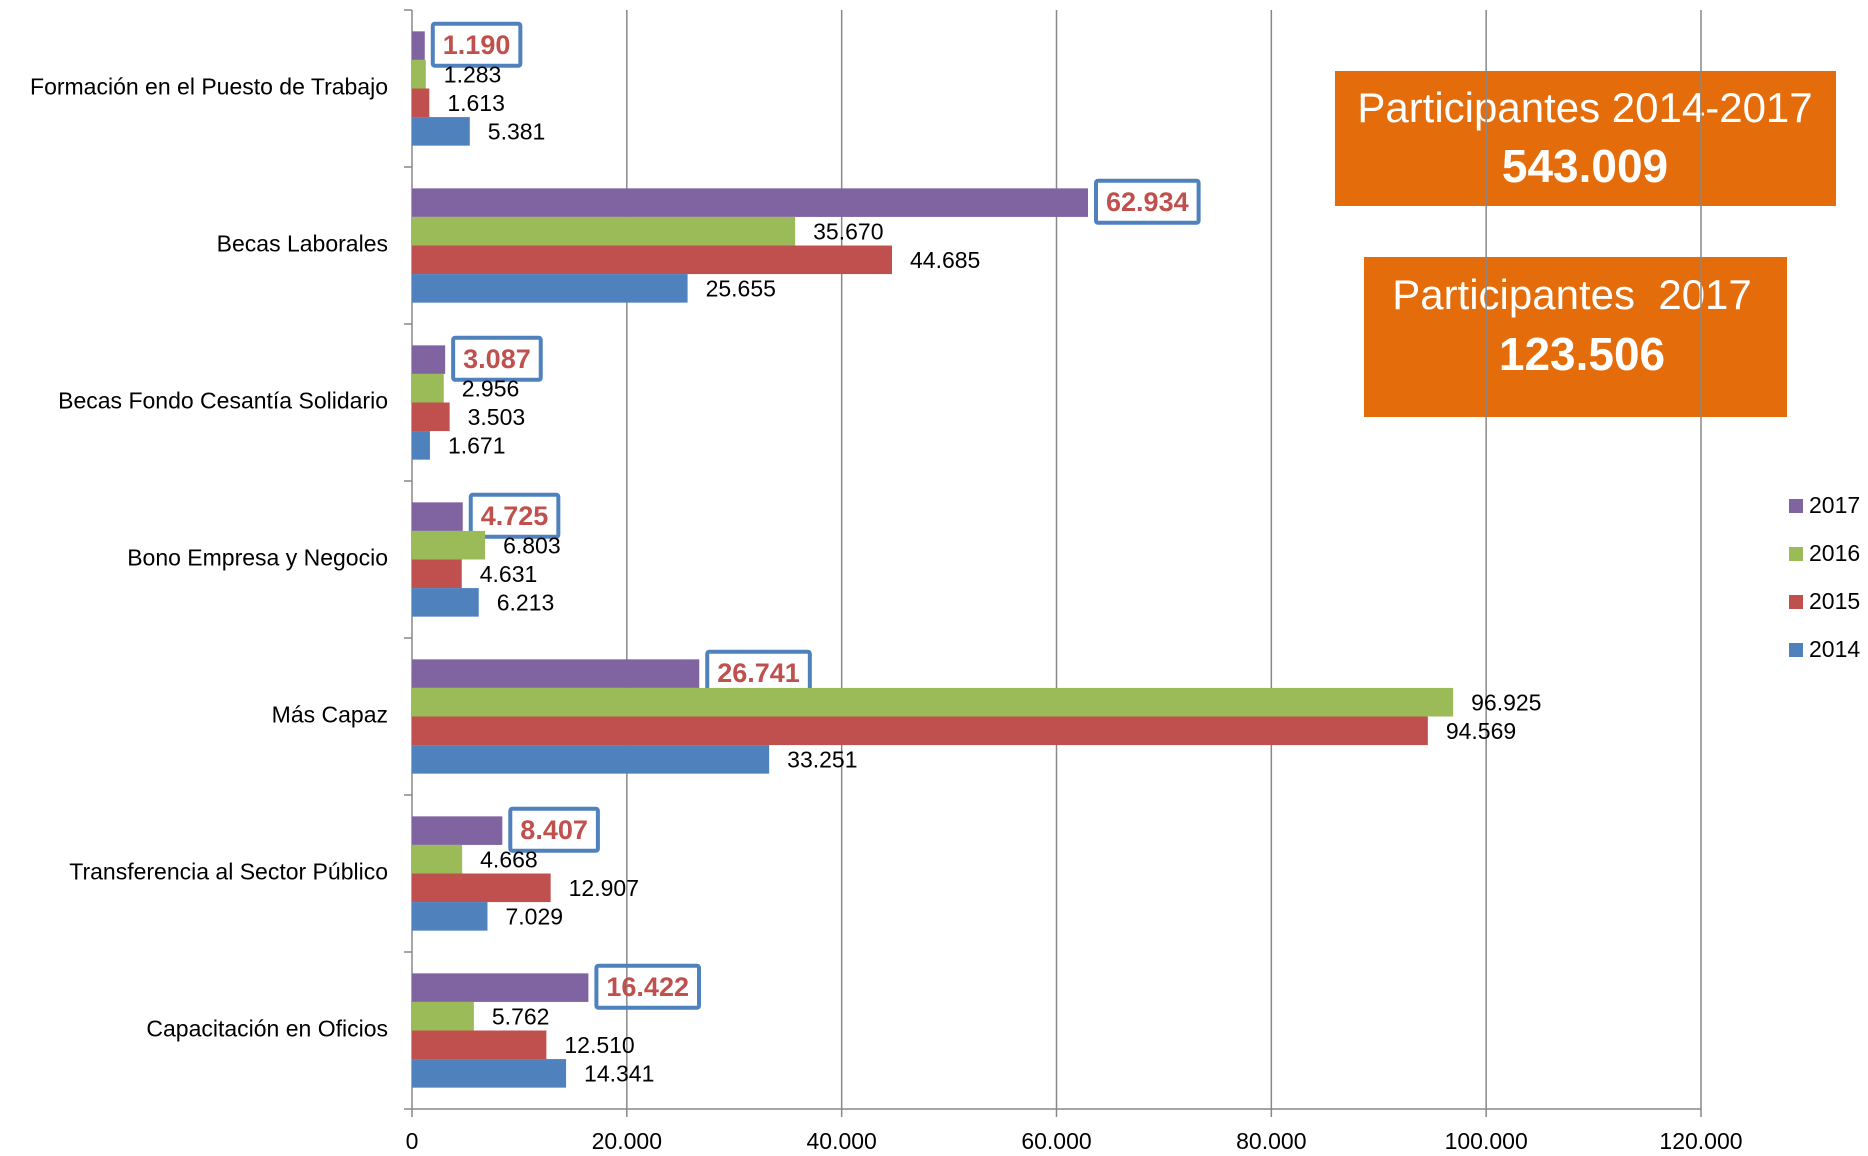  What do you see at coordinates (841, 1141) in the screenshot?
I see `x-tick-label: 40.000` at bounding box center [841, 1141].